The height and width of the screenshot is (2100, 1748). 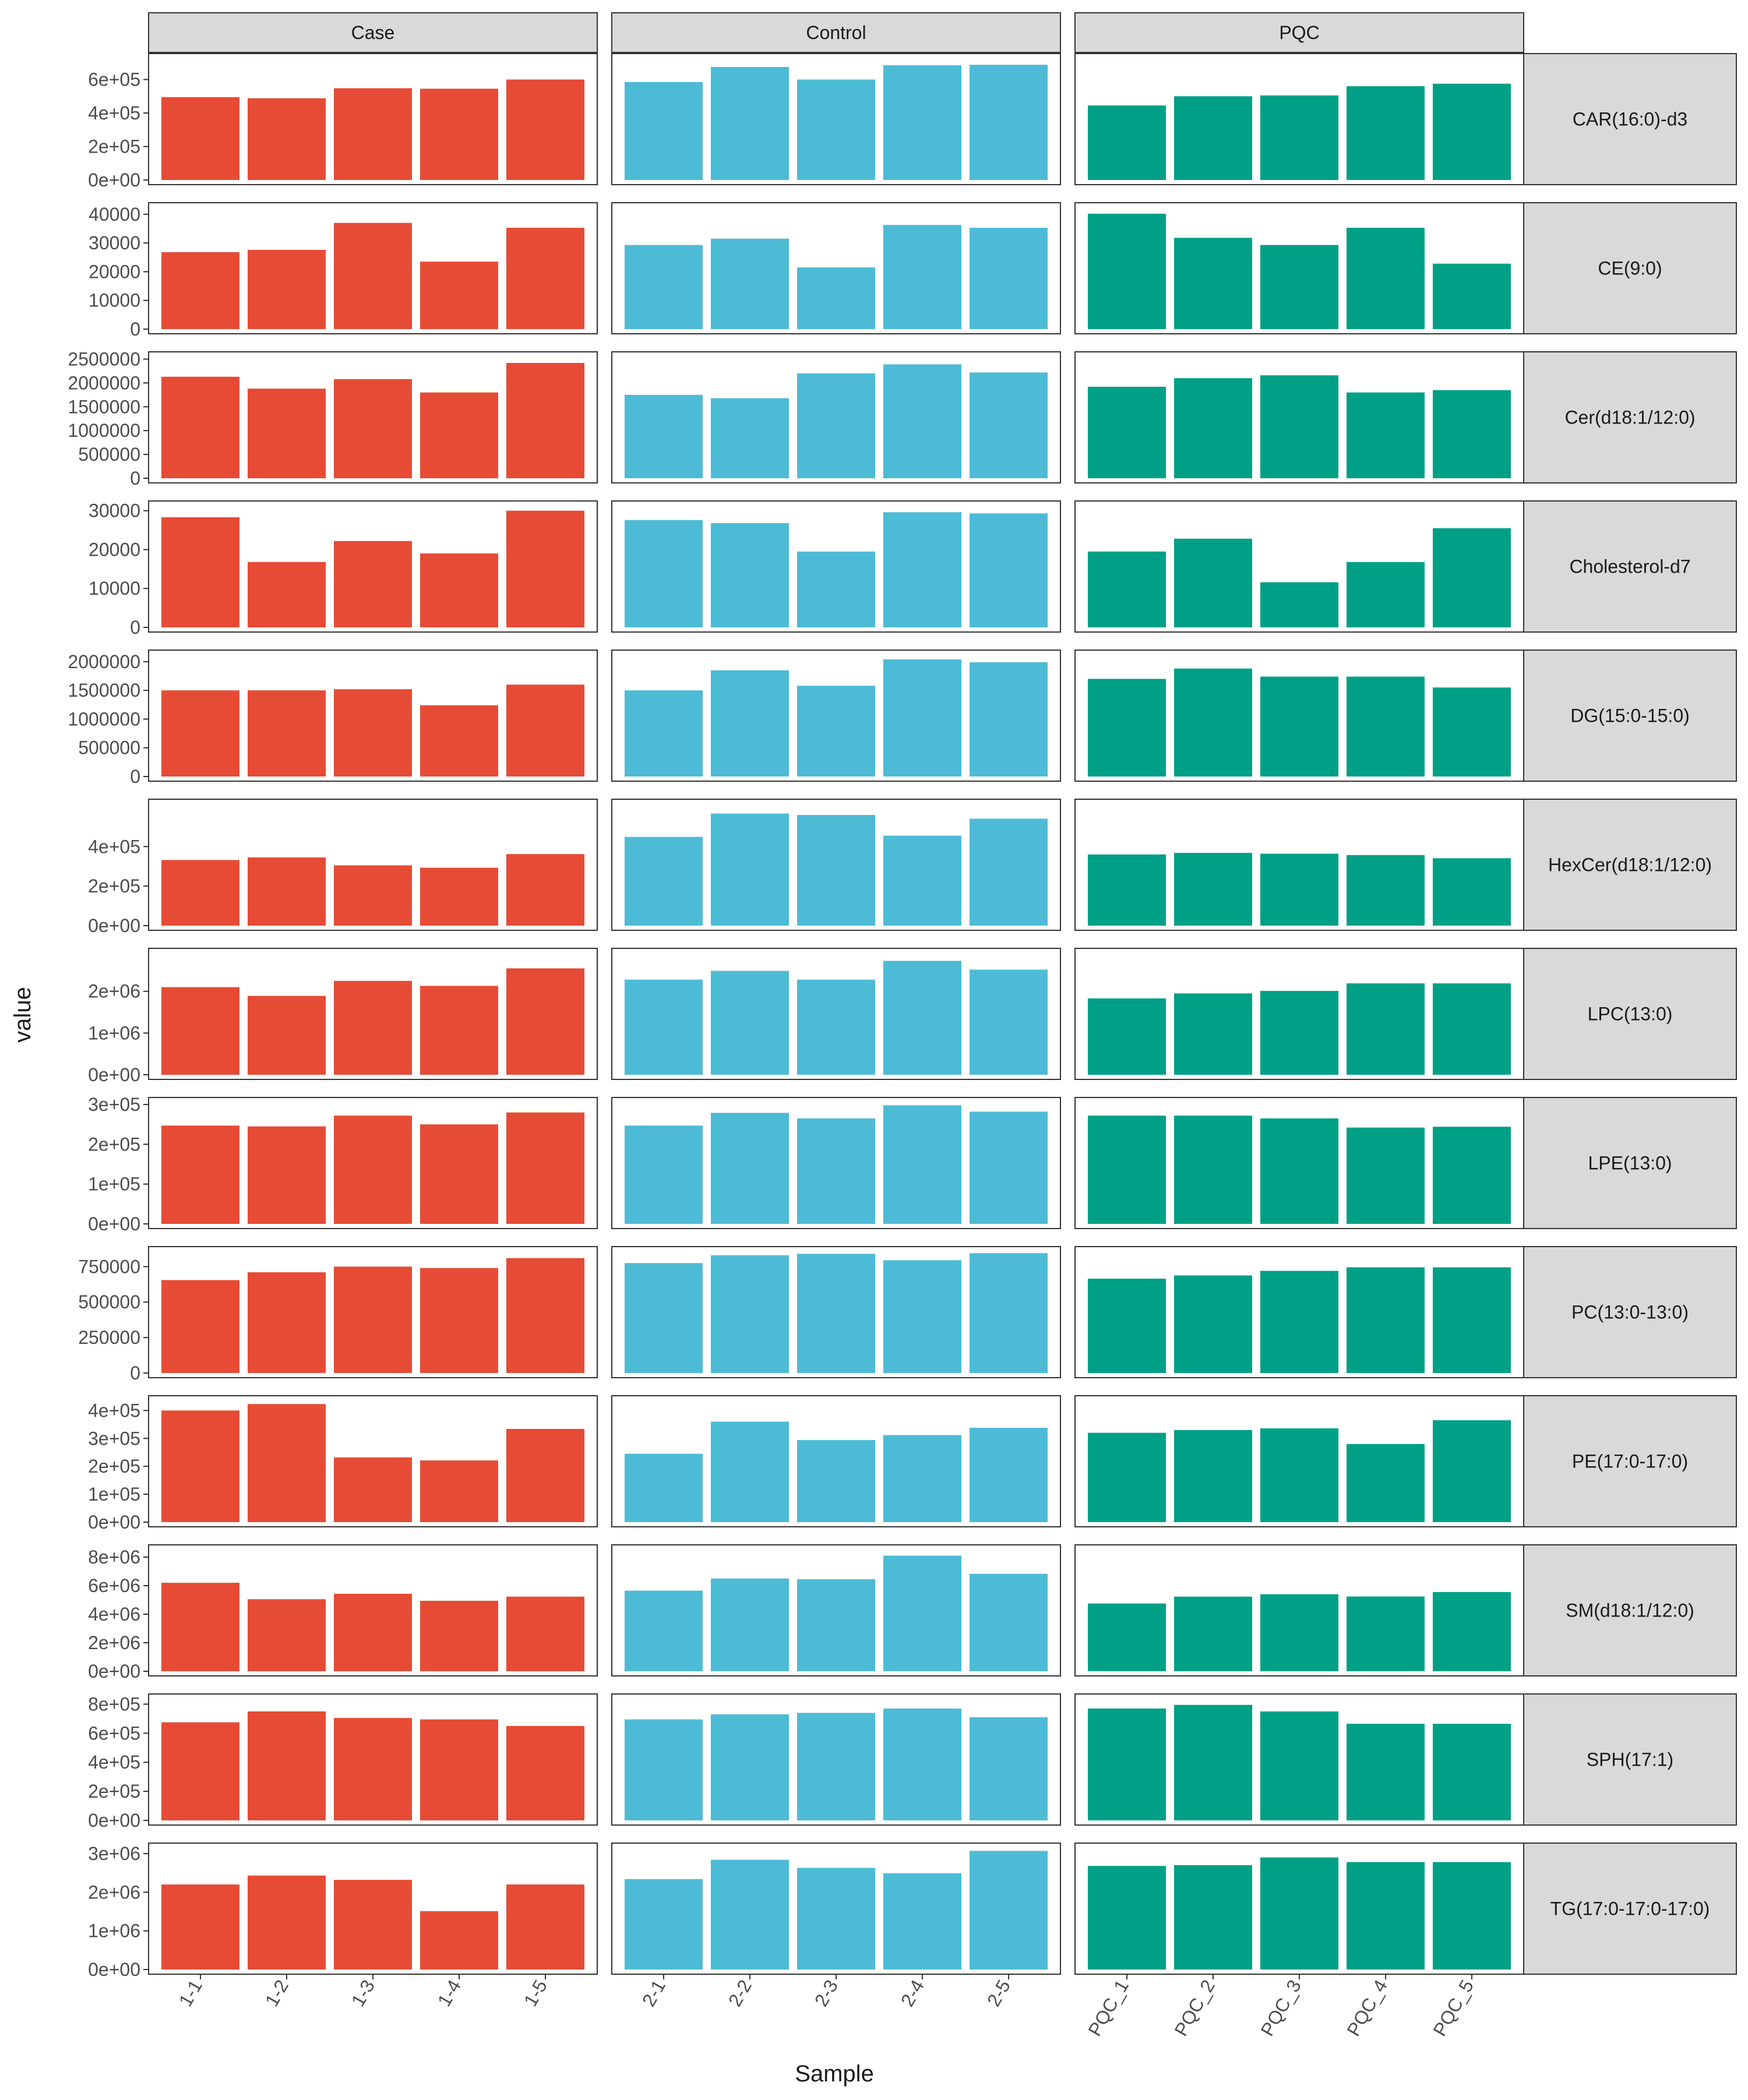 I want to click on y-tick-label-dg-15-0-15-0: 1500000, so click(x=104, y=690).